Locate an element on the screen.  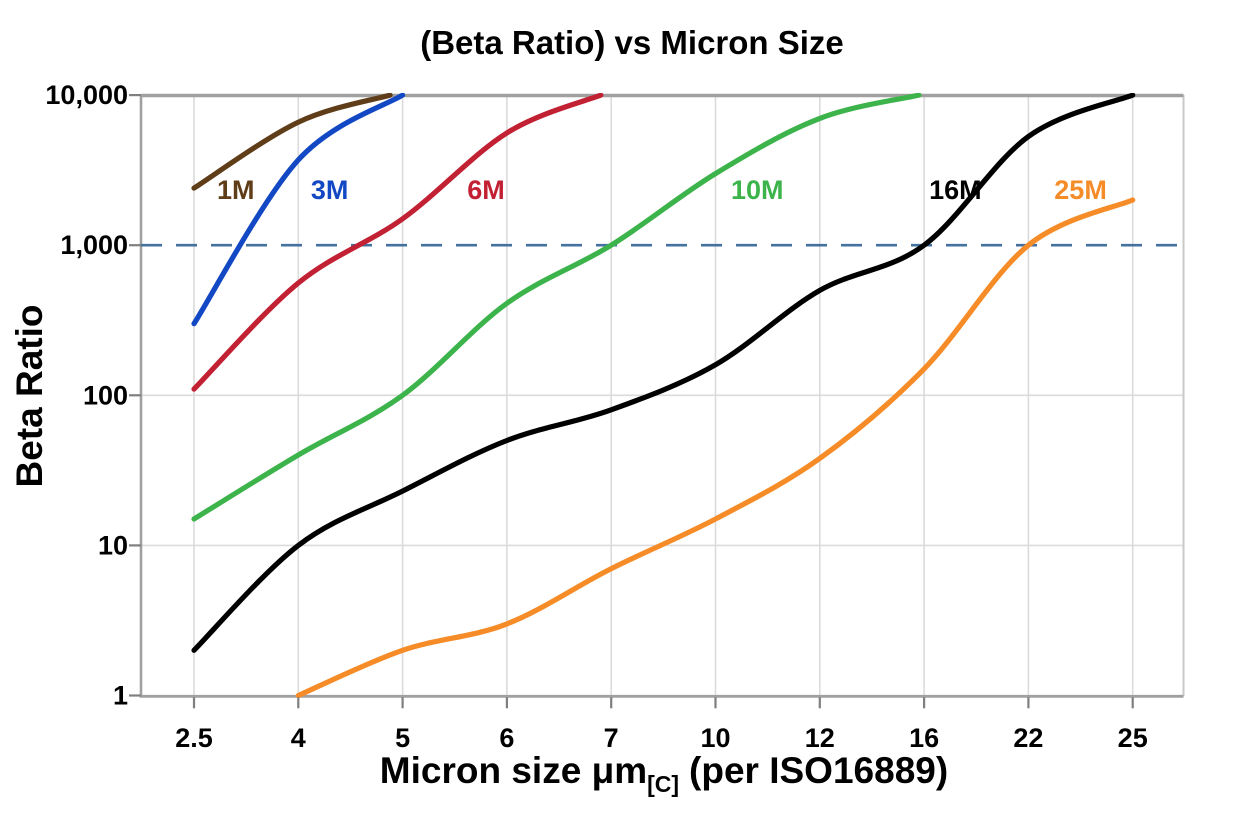
x-axis-title-main: Micron size μm is located at coordinates (513, 770).